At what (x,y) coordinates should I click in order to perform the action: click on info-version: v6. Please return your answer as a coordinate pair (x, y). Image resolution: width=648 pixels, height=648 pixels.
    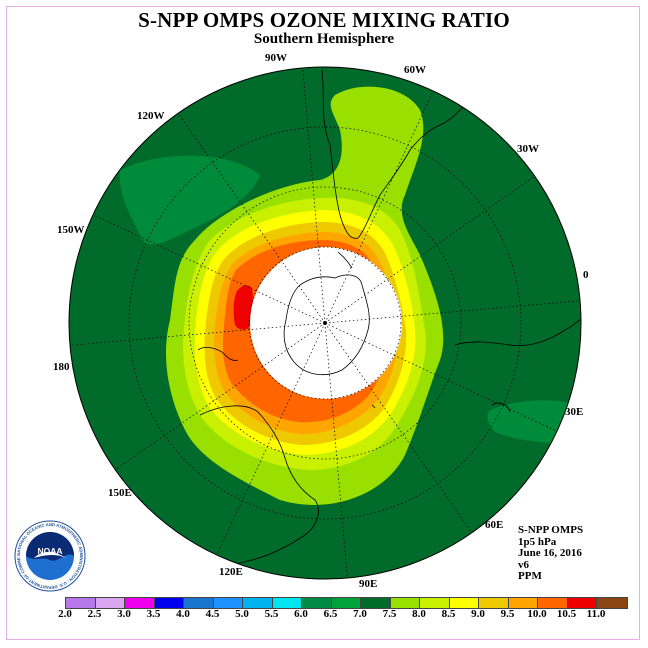
    Looking at the image, I should click on (523, 564).